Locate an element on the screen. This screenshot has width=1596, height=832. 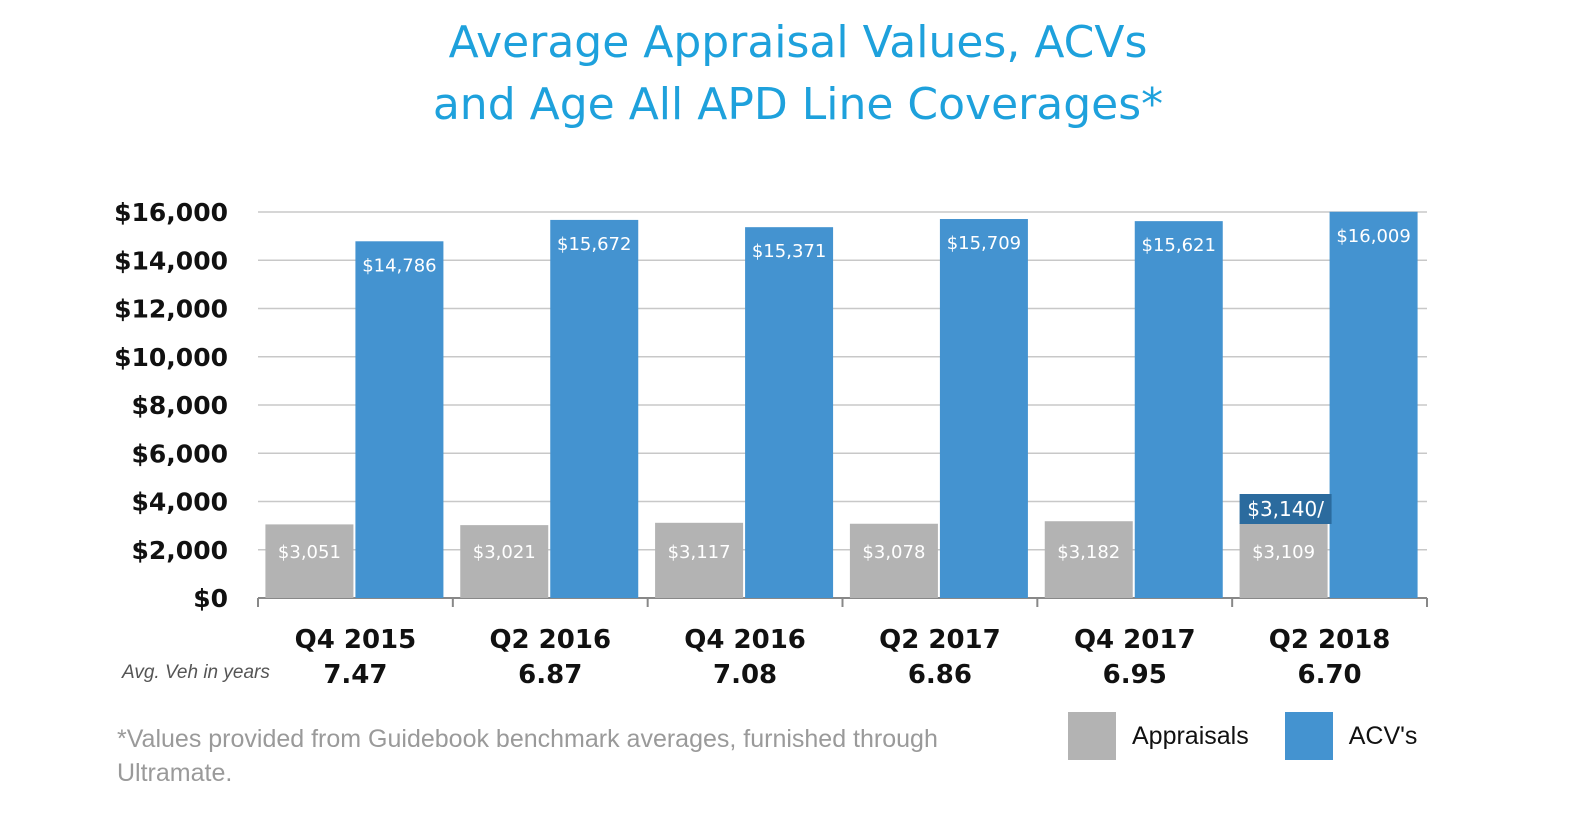
chart-title-line-1: Average Appraisal Values, ACVs is located at coordinates (798, 42).